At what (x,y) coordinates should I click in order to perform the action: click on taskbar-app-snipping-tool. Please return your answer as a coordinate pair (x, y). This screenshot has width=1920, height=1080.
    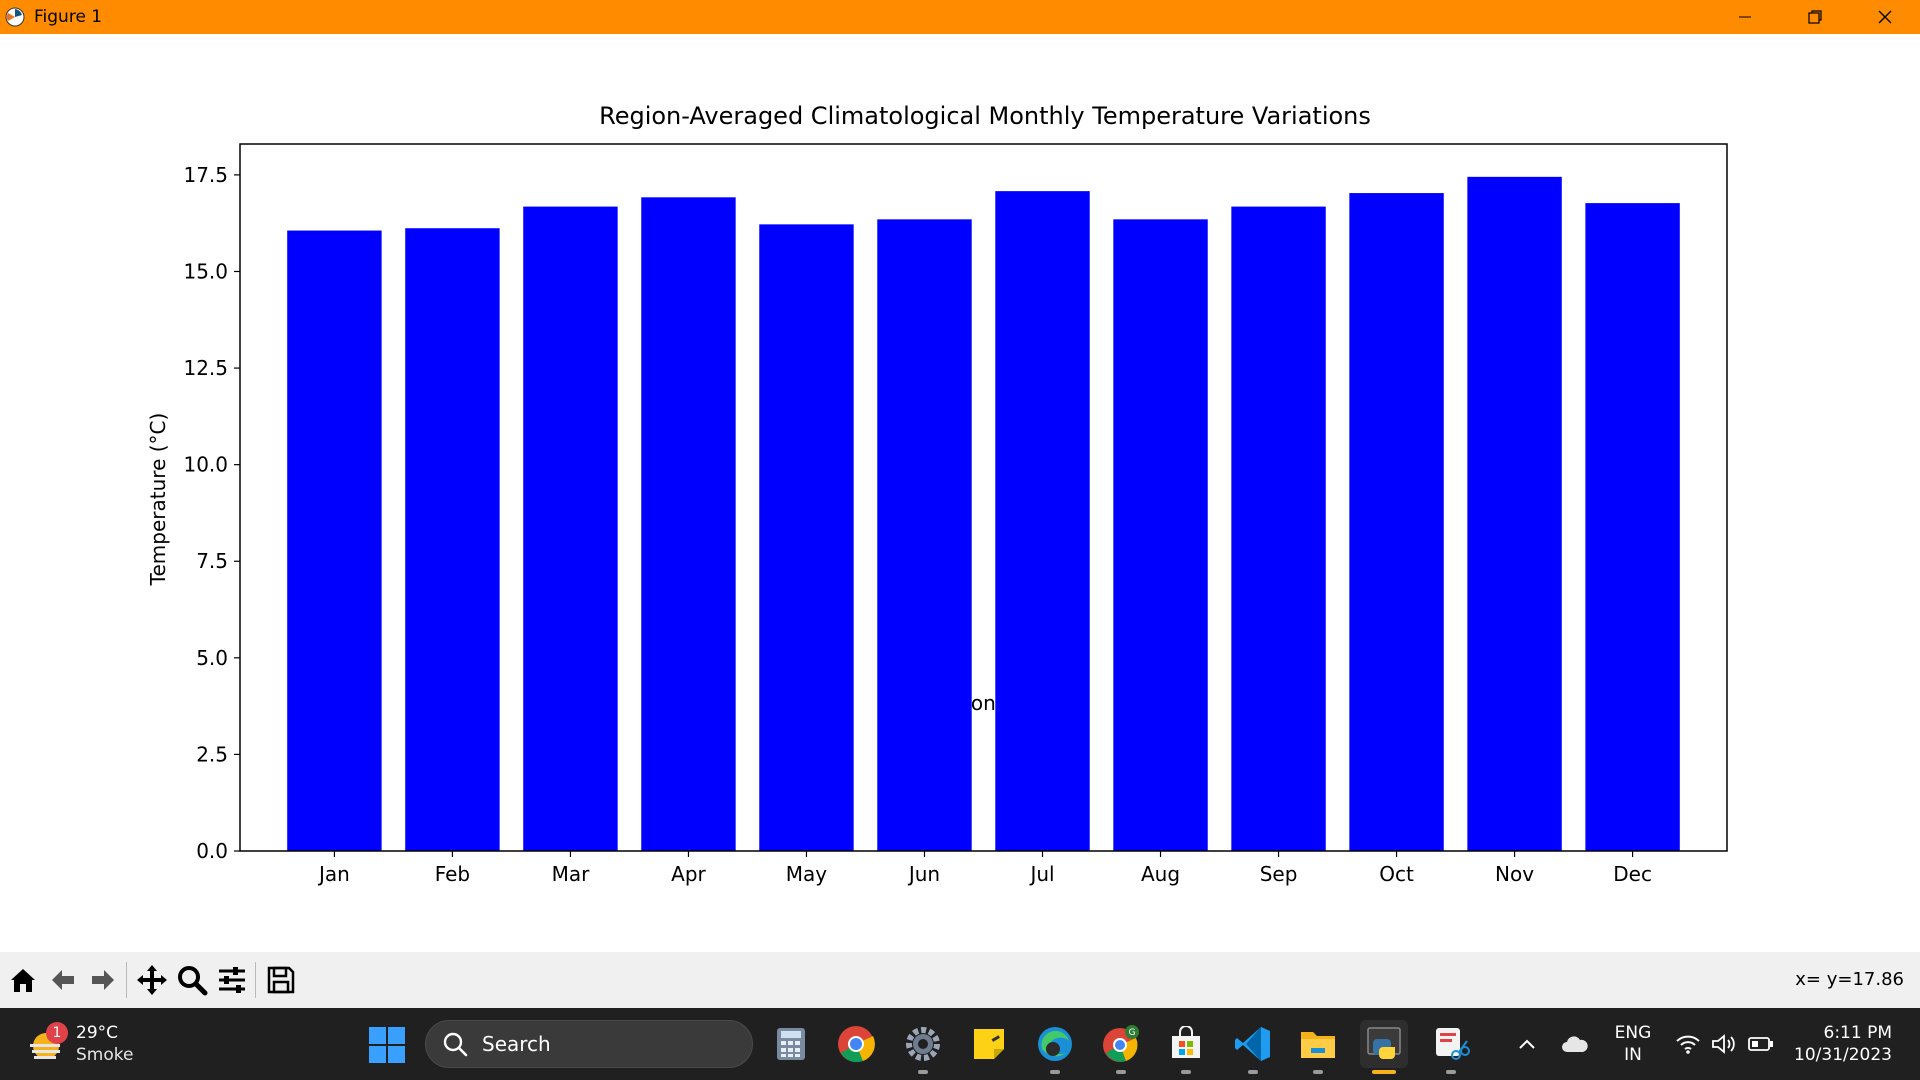
    Looking at the image, I should click on (1451, 1047).